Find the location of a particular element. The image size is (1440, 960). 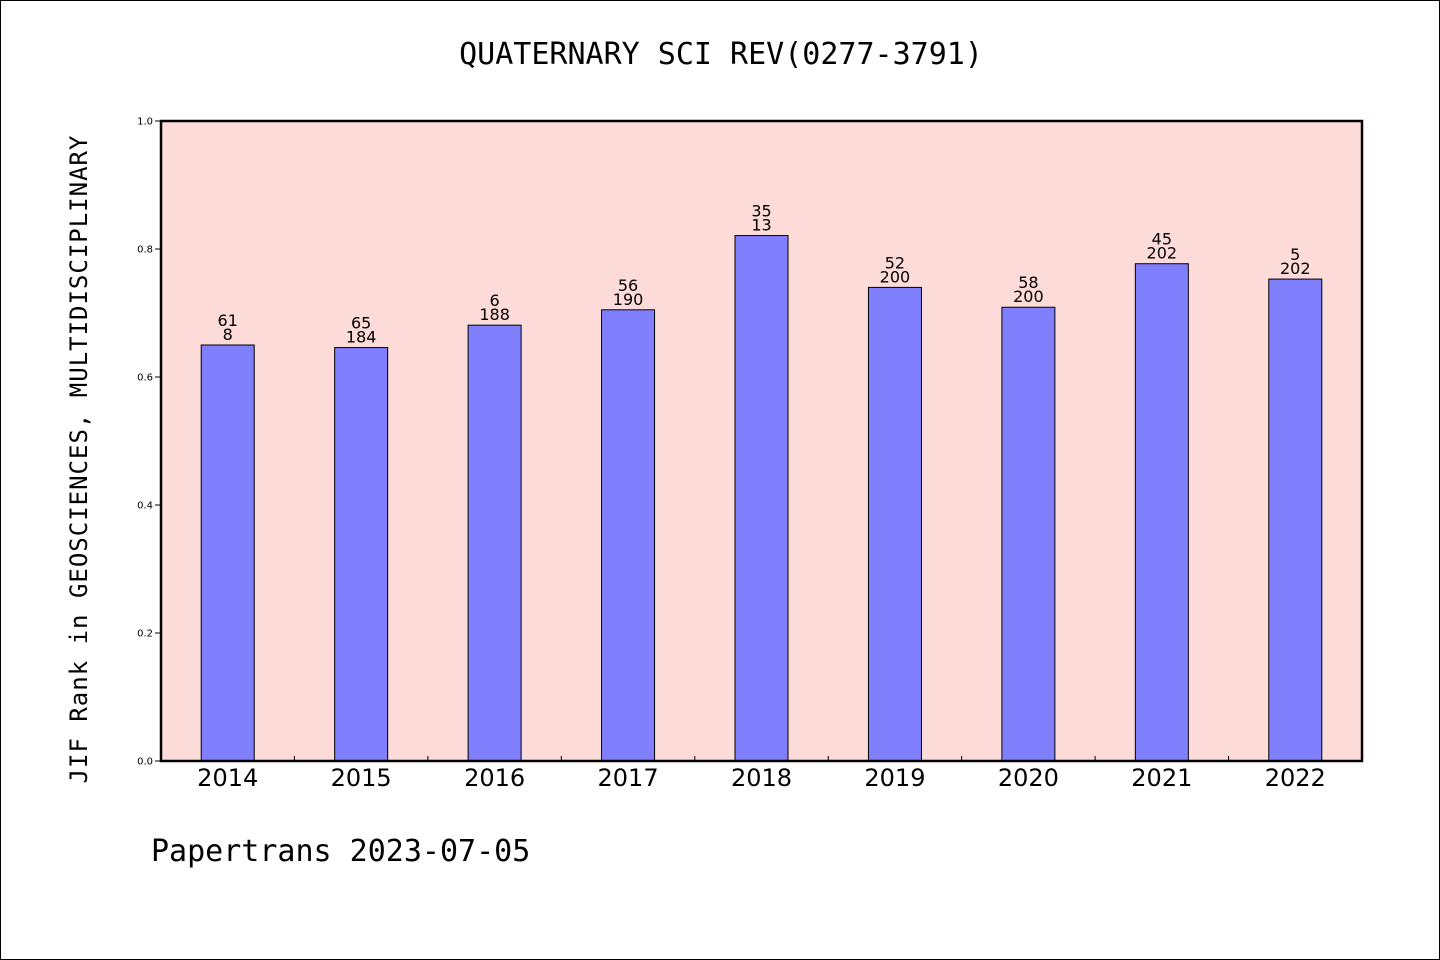

bar-2017 is located at coordinates (628, 535).